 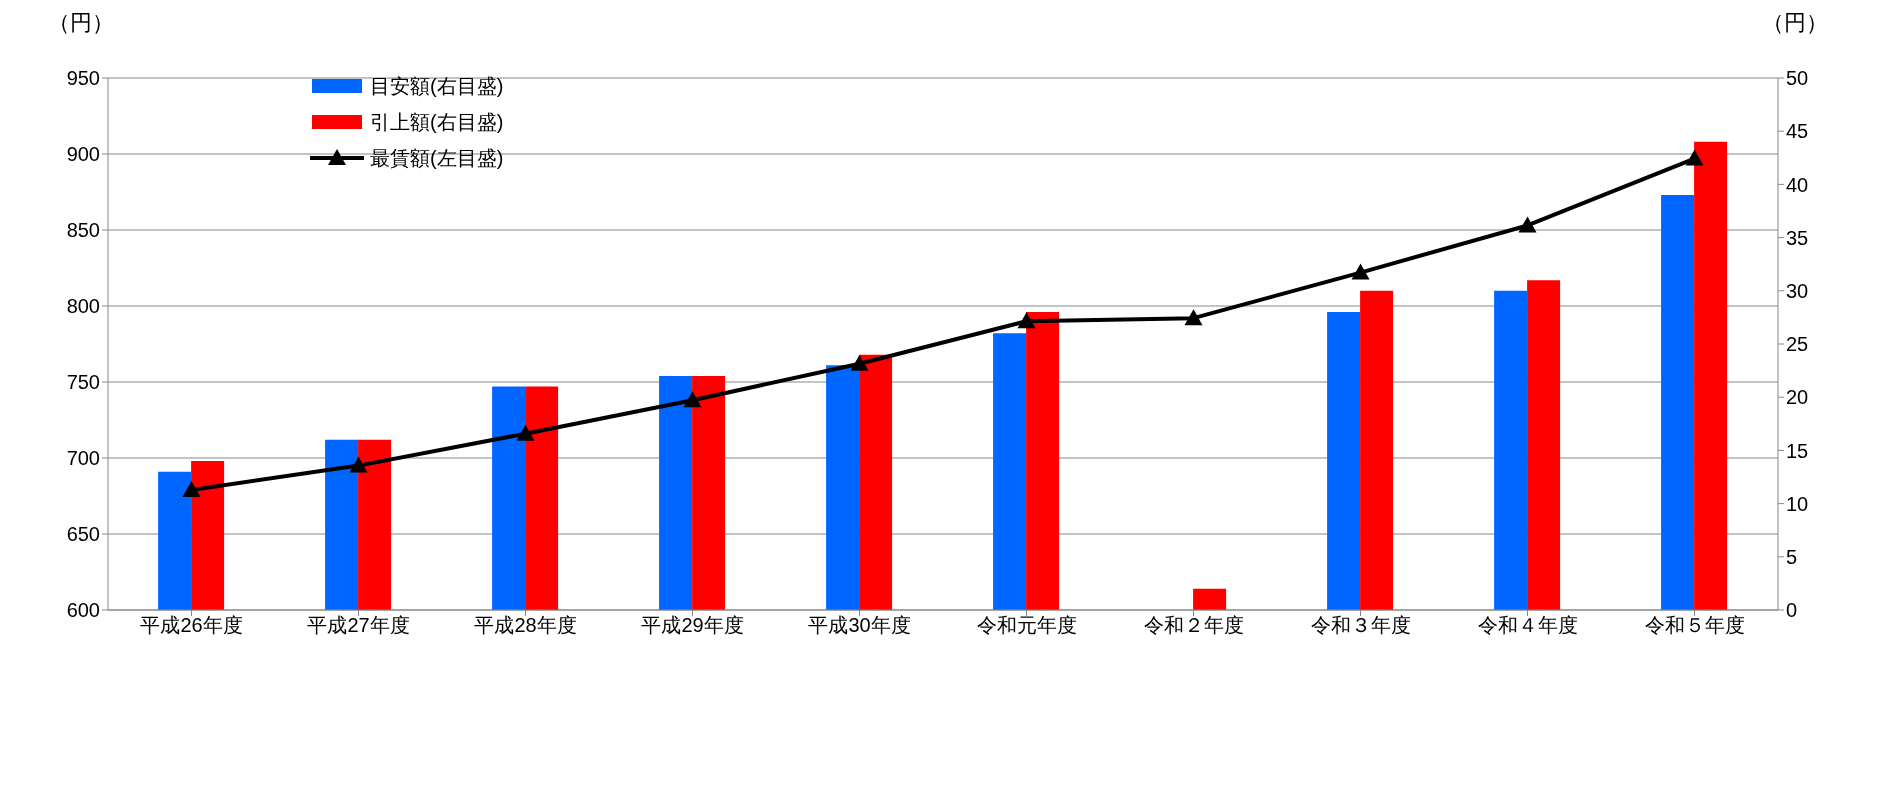 I want to click on x-tick-label: 平成29年度, so click(x=692, y=625).